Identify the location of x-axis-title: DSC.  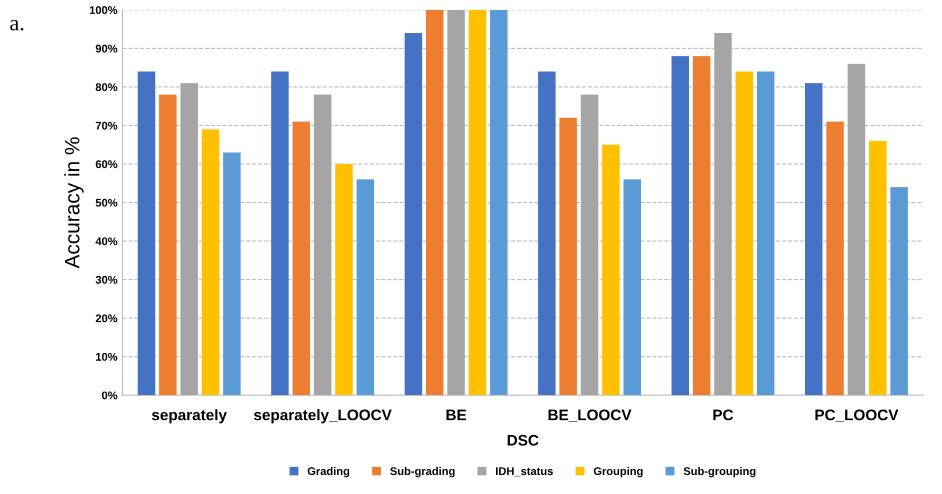
(523, 440).